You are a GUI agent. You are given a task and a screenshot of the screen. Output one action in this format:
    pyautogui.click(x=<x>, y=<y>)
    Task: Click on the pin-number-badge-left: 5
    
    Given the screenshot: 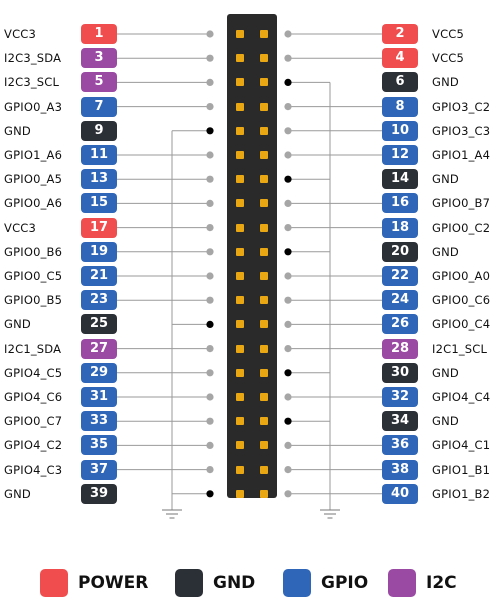 What is the action you would take?
    pyautogui.click(x=99, y=82)
    